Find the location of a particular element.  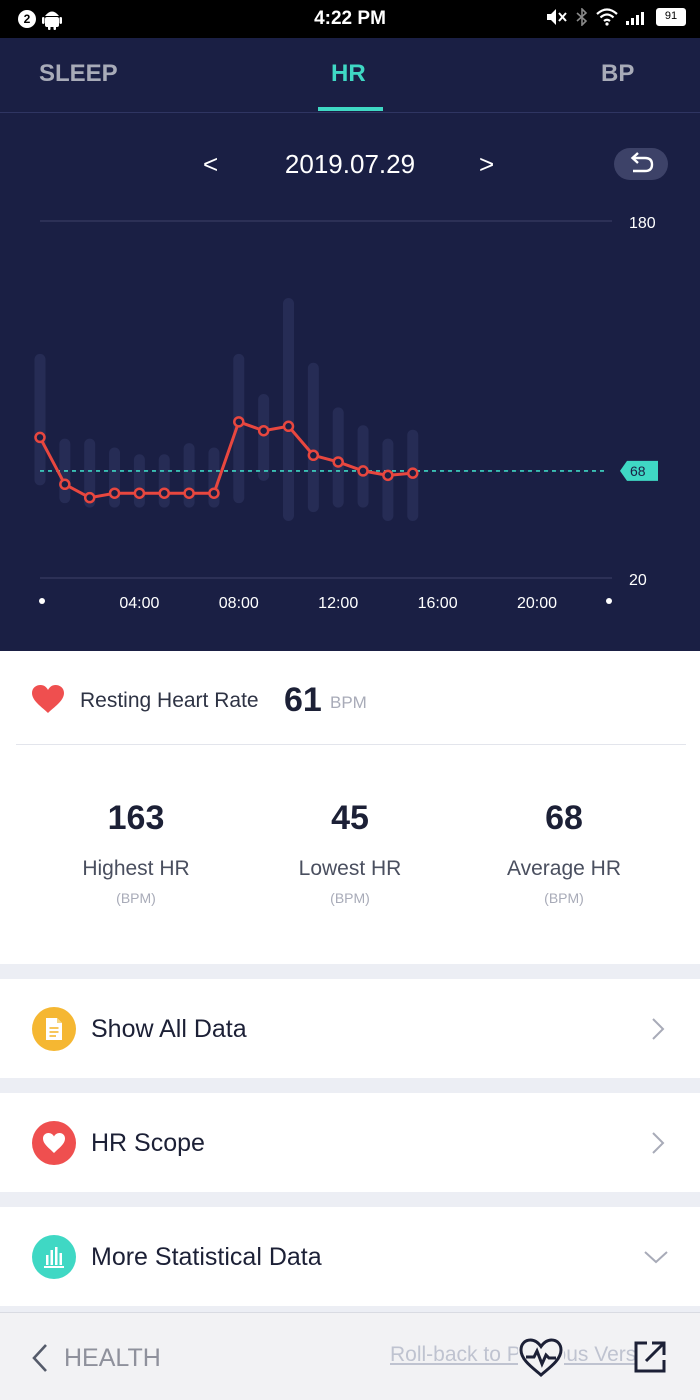

x-axis-start-dot is located at coordinates (42, 601).